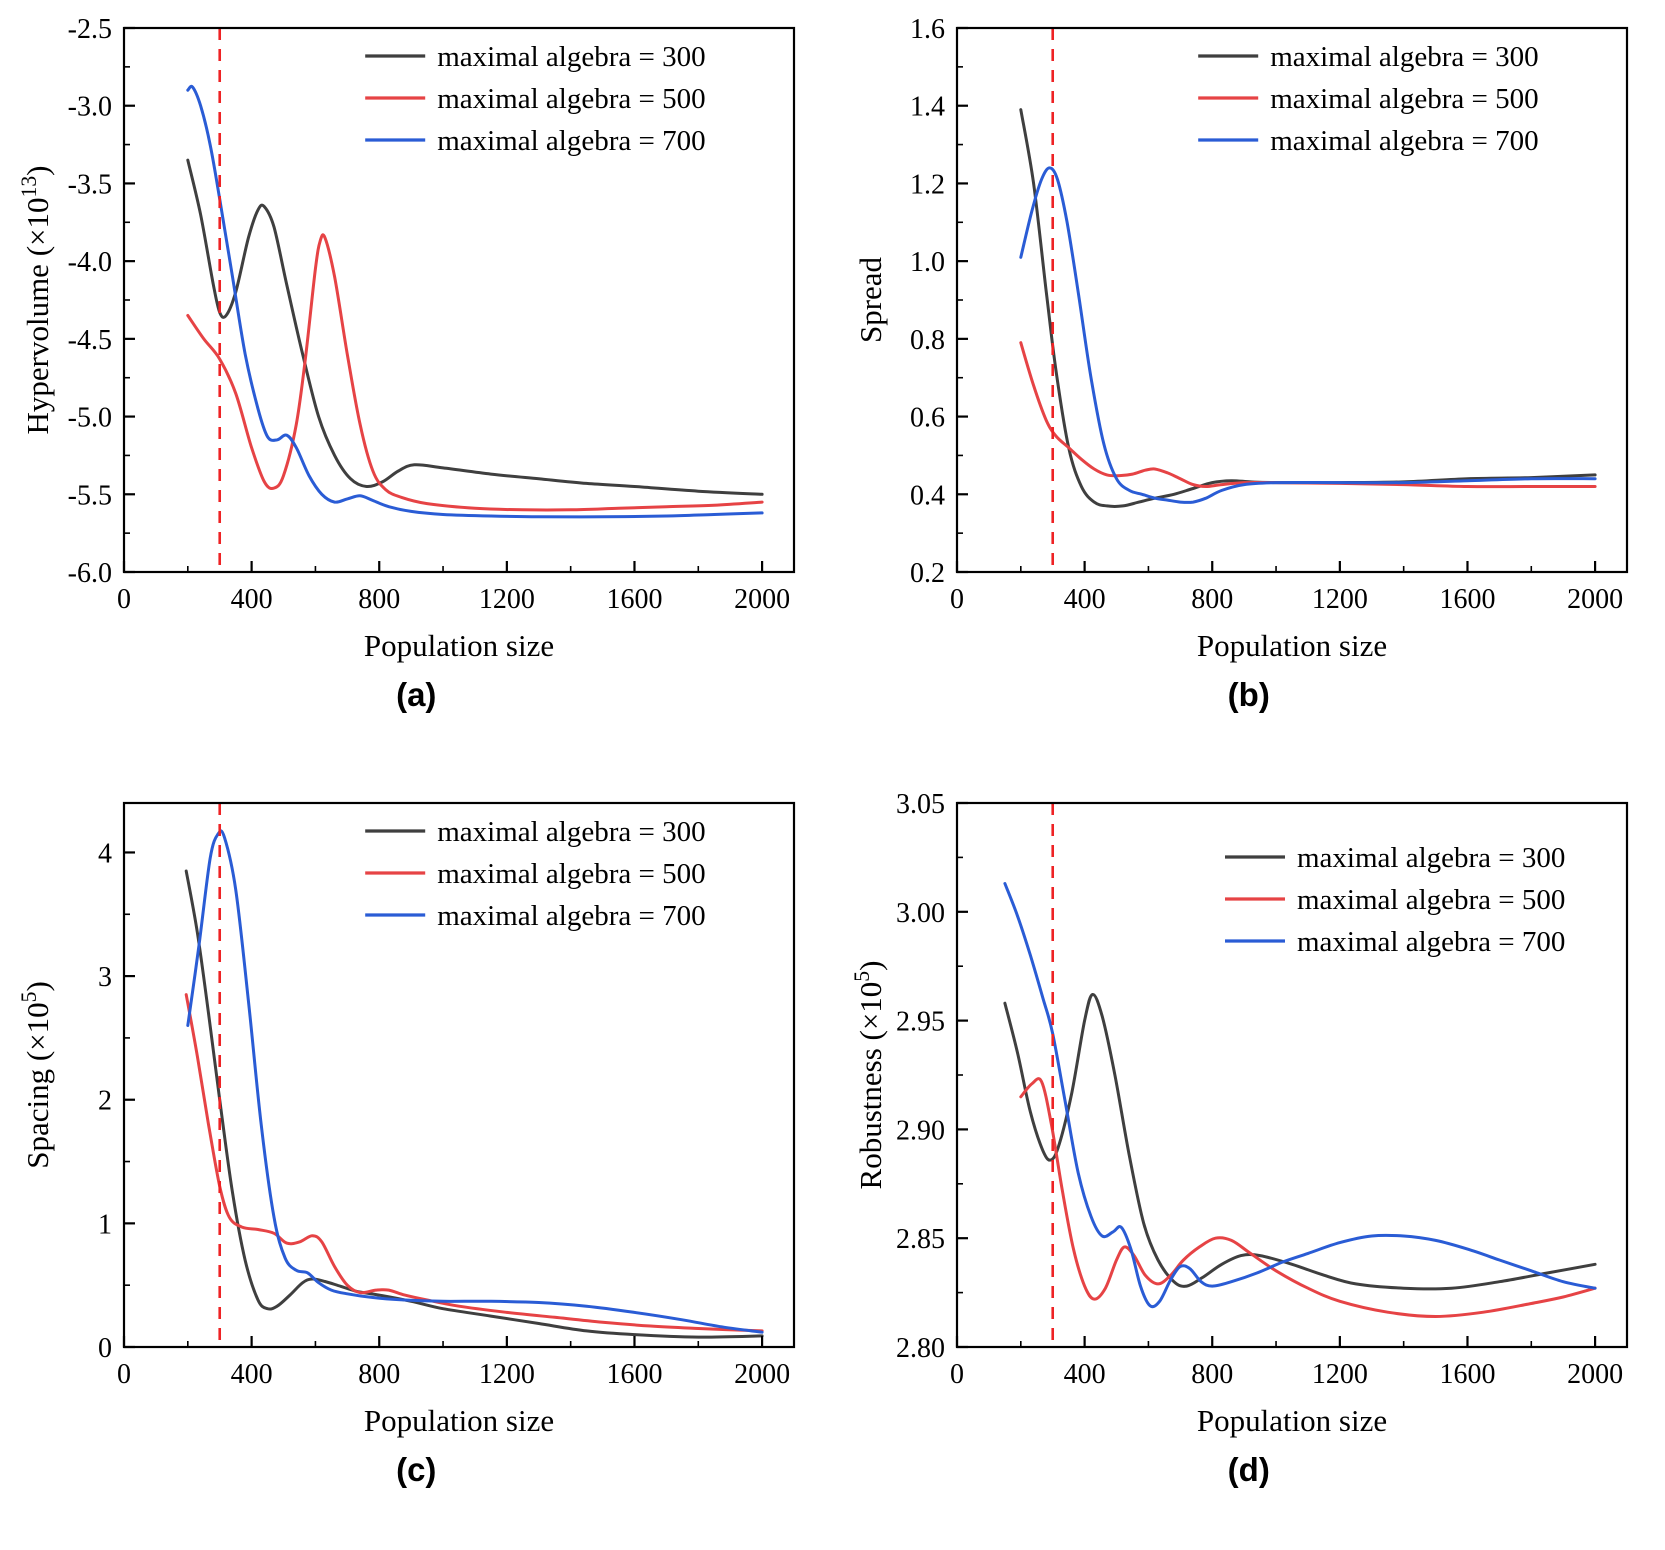  What do you see at coordinates (920, 1130) in the screenshot?
I see `y-tick-label: 2.90` at bounding box center [920, 1130].